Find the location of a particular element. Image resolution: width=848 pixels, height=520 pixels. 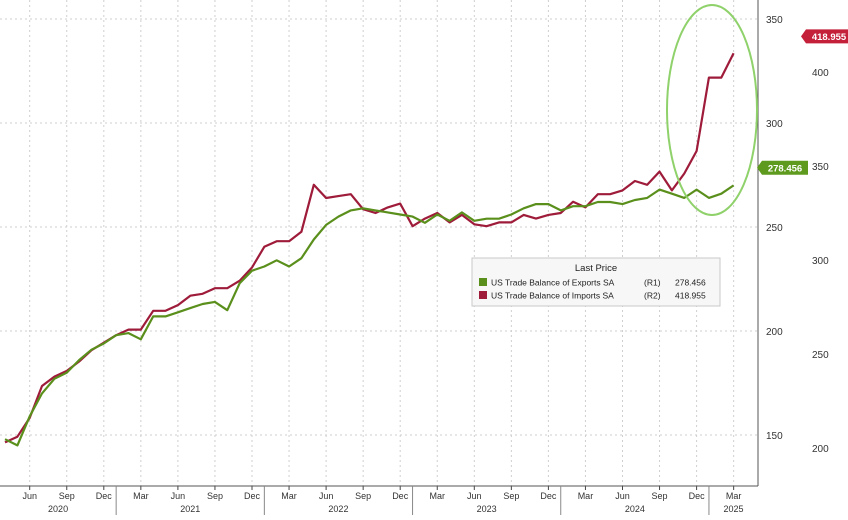

y-tick-label-r1: 350 is located at coordinates (774, 20).